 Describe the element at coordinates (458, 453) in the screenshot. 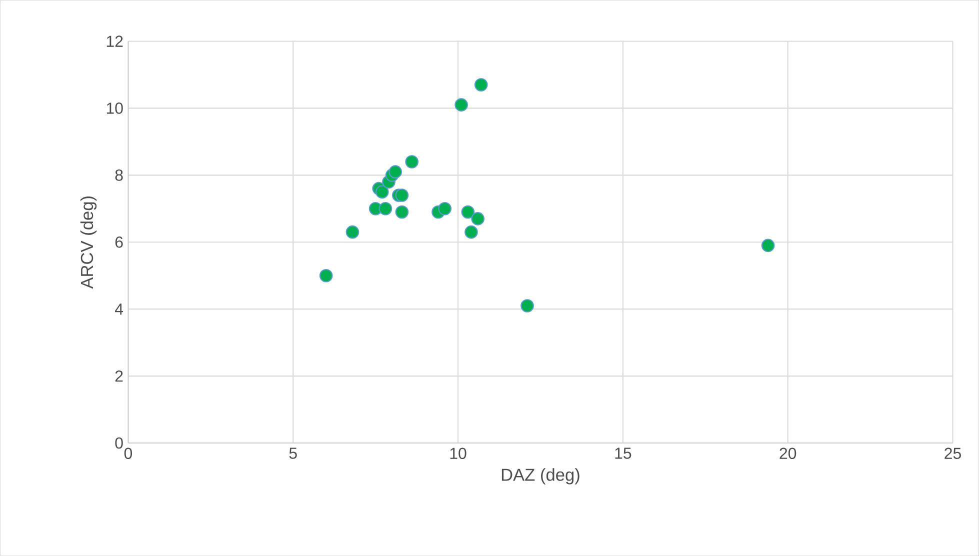

I see `x-tick-label: 10` at that location.